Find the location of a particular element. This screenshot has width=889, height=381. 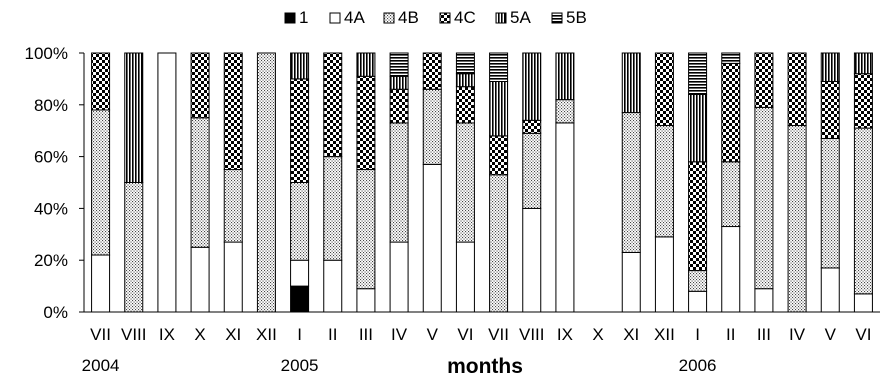

x-tick-label: VII is located at coordinates (498, 334).